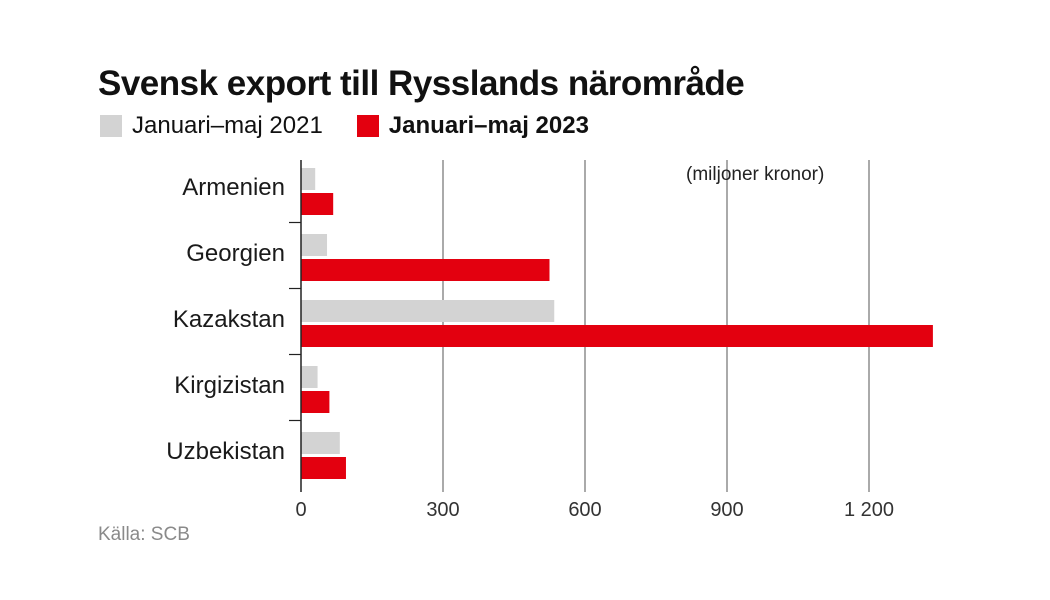  What do you see at coordinates (235, 253) in the screenshot?
I see `category-label-georgien: Georgien` at bounding box center [235, 253].